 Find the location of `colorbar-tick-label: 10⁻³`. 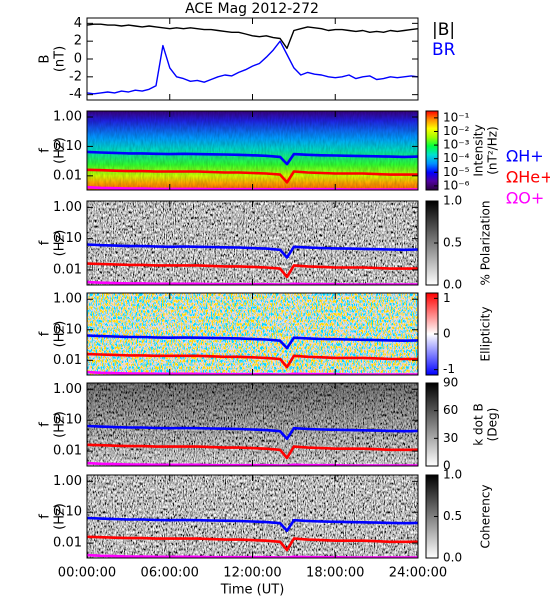

colorbar-tick-label: 10⁻³ is located at coordinates (456, 145).